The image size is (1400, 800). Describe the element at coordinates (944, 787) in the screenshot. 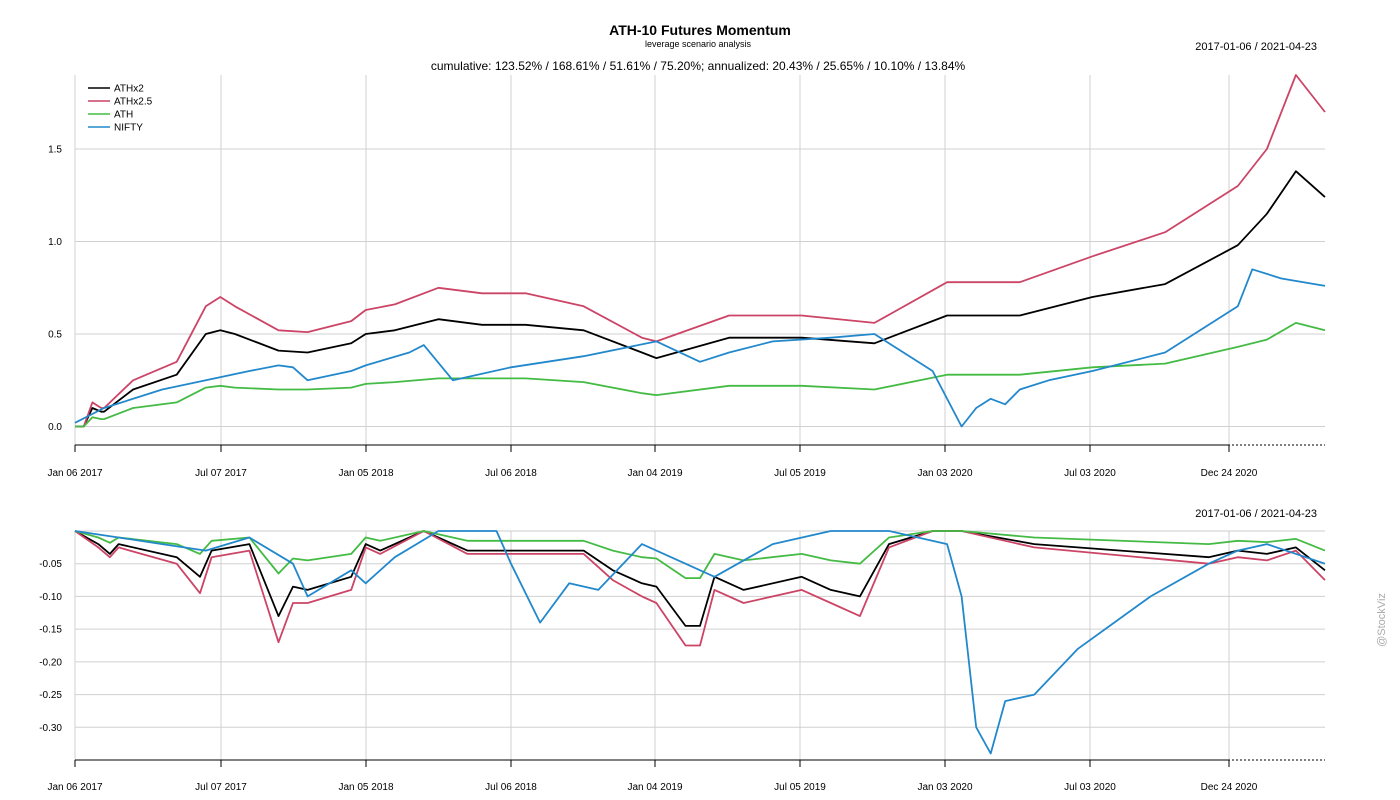

I see `bot-x-tick-label-6: Jan 03 2020` at that location.